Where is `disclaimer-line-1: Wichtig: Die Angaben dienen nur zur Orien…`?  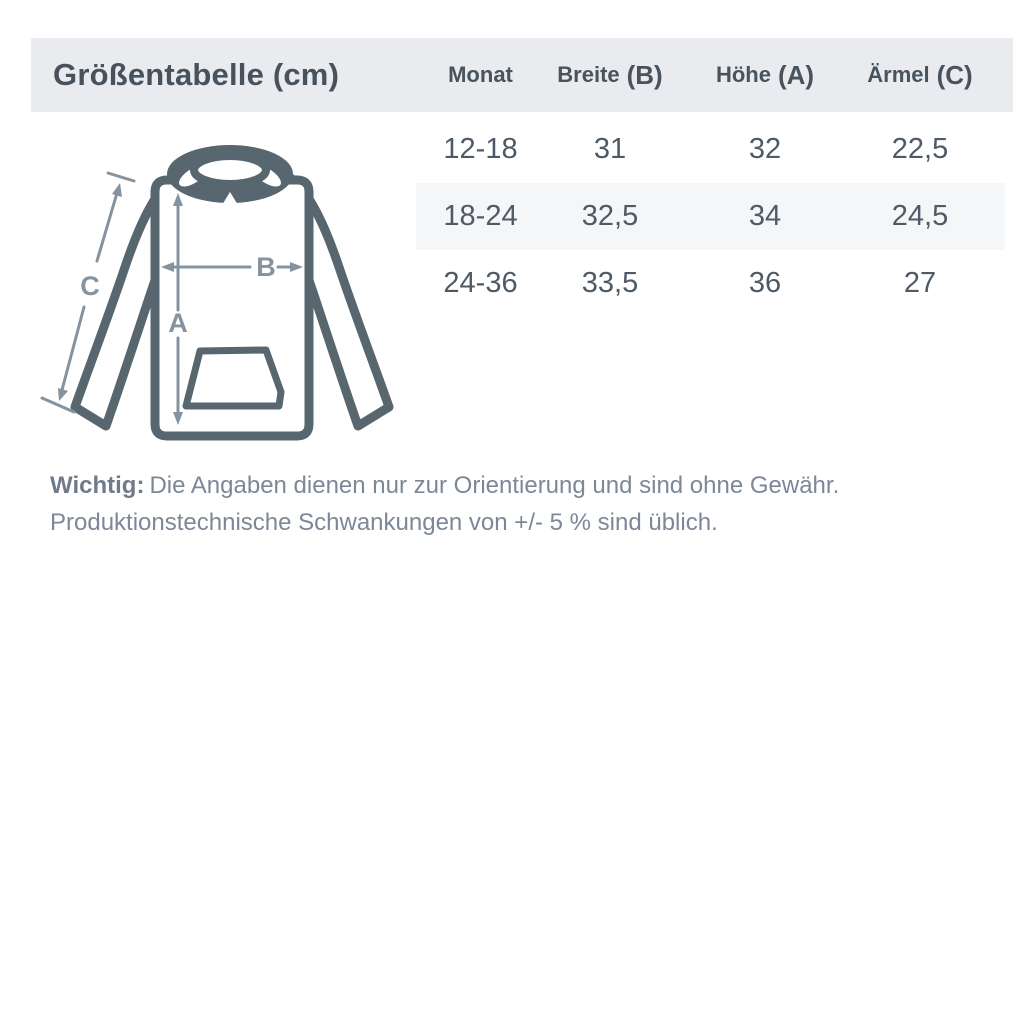 disclaimer-line-1: Wichtig: Die Angaben dienen nur zur Orien… is located at coordinates (515, 485).